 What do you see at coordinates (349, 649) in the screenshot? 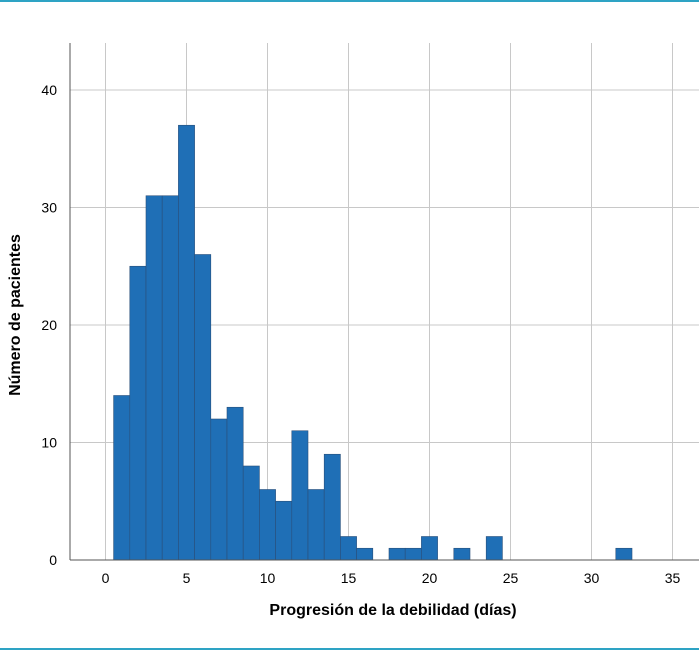
I see `bottom-border` at bounding box center [349, 649].